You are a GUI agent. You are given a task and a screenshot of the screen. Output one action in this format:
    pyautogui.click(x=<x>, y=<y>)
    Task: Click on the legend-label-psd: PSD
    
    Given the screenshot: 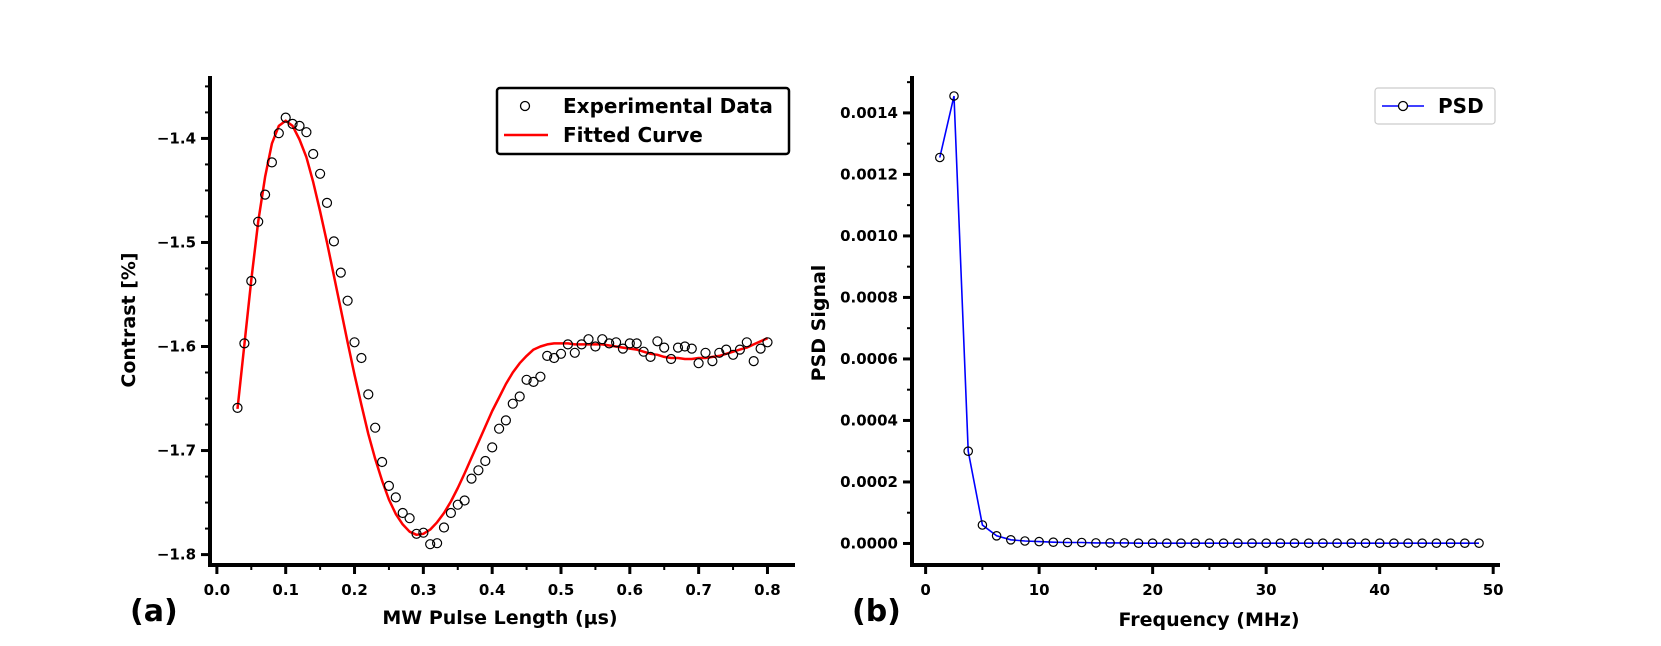 What is the action you would take?
    pyautogui.click(x=1461, y=106)
    